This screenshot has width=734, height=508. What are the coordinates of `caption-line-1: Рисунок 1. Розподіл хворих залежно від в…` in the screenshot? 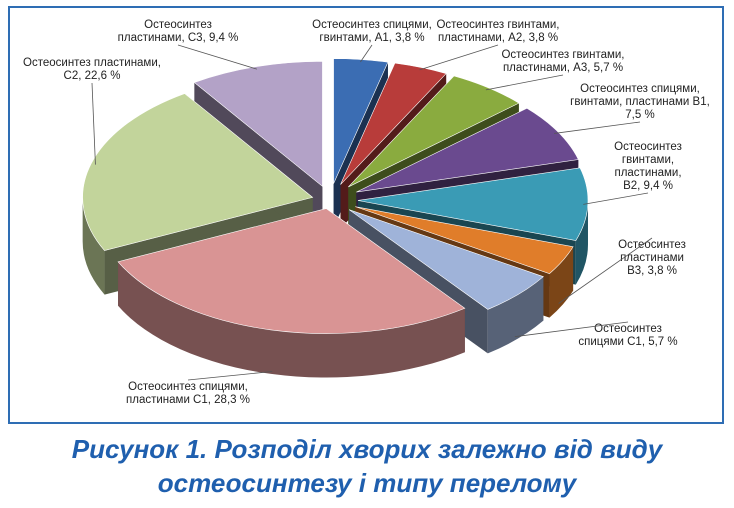 It's located at (367, 449).